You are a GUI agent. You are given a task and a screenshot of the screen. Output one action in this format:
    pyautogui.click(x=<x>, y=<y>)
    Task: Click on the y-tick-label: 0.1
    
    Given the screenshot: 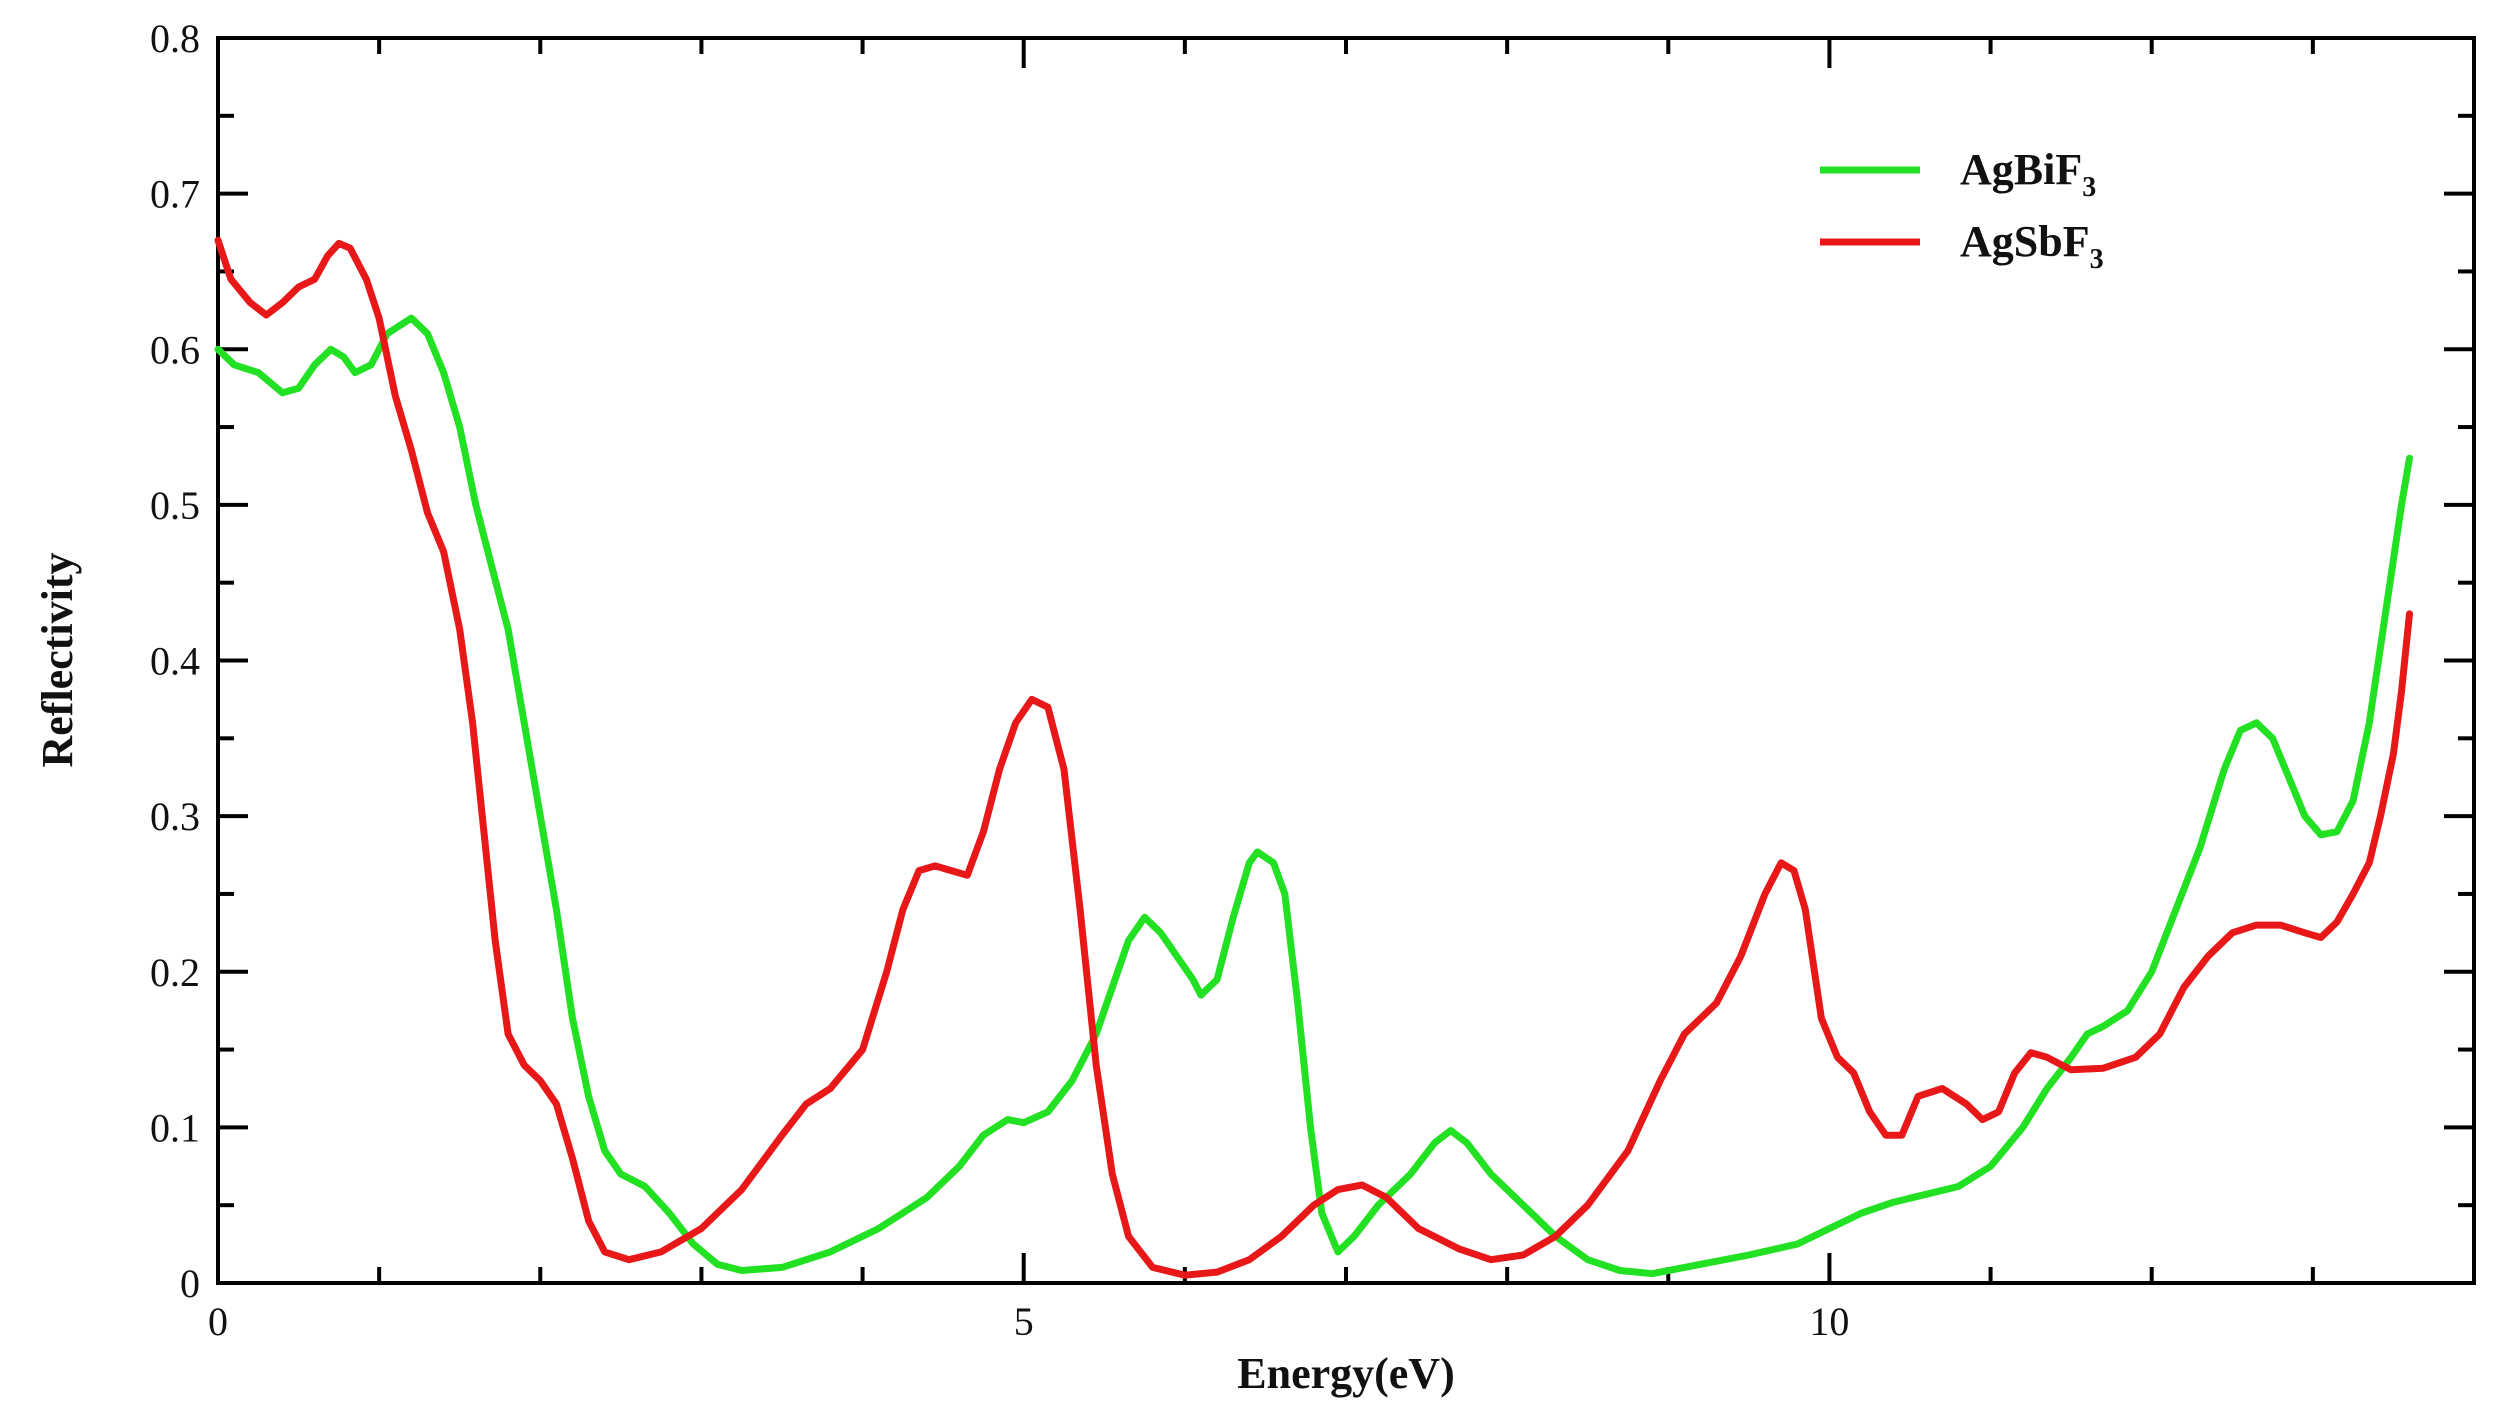 What is the action you would take?
    pyautogui.click(x=175, y=1127)
    